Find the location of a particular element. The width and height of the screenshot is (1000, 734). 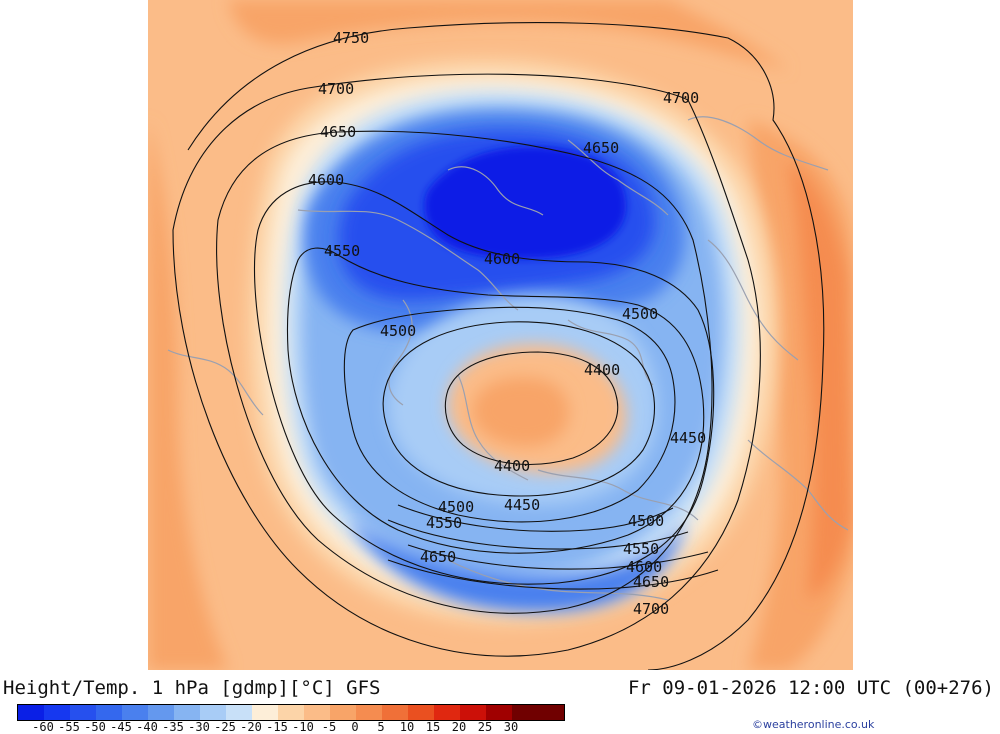

warm-region-top is located at coordinates (508, 35).